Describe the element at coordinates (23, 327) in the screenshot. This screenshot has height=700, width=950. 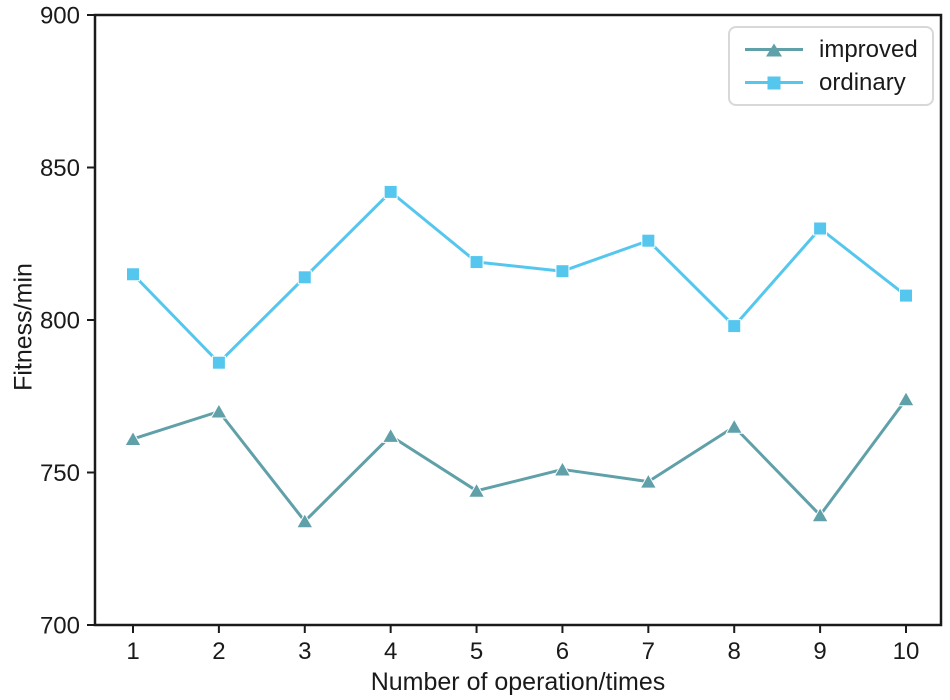
I see `y-axis-title: Fitness/min` at that location.